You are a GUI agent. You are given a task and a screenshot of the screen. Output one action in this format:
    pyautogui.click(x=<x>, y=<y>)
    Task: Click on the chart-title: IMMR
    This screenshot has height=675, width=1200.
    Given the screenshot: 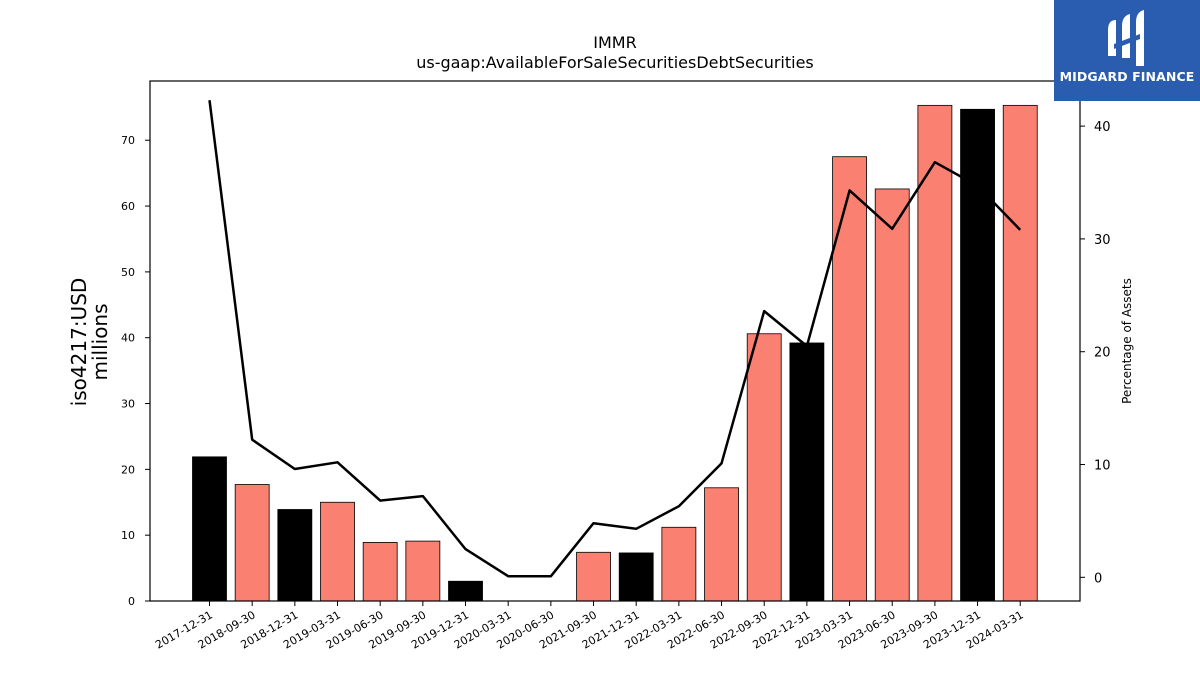 What is the action you would take?
    pyautogui.click(x=614, y=42)
    